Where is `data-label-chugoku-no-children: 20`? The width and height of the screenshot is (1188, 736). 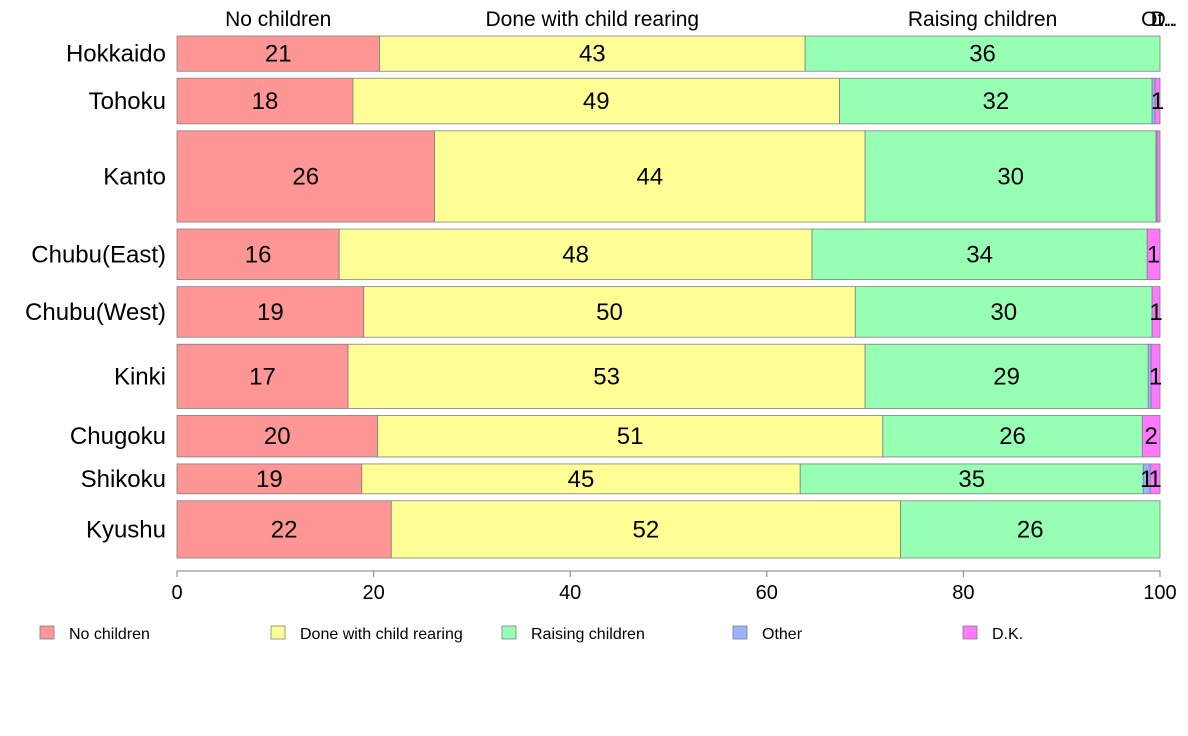 data-label-chugoku-no-children: 20 is located at coordinates (277, 436).